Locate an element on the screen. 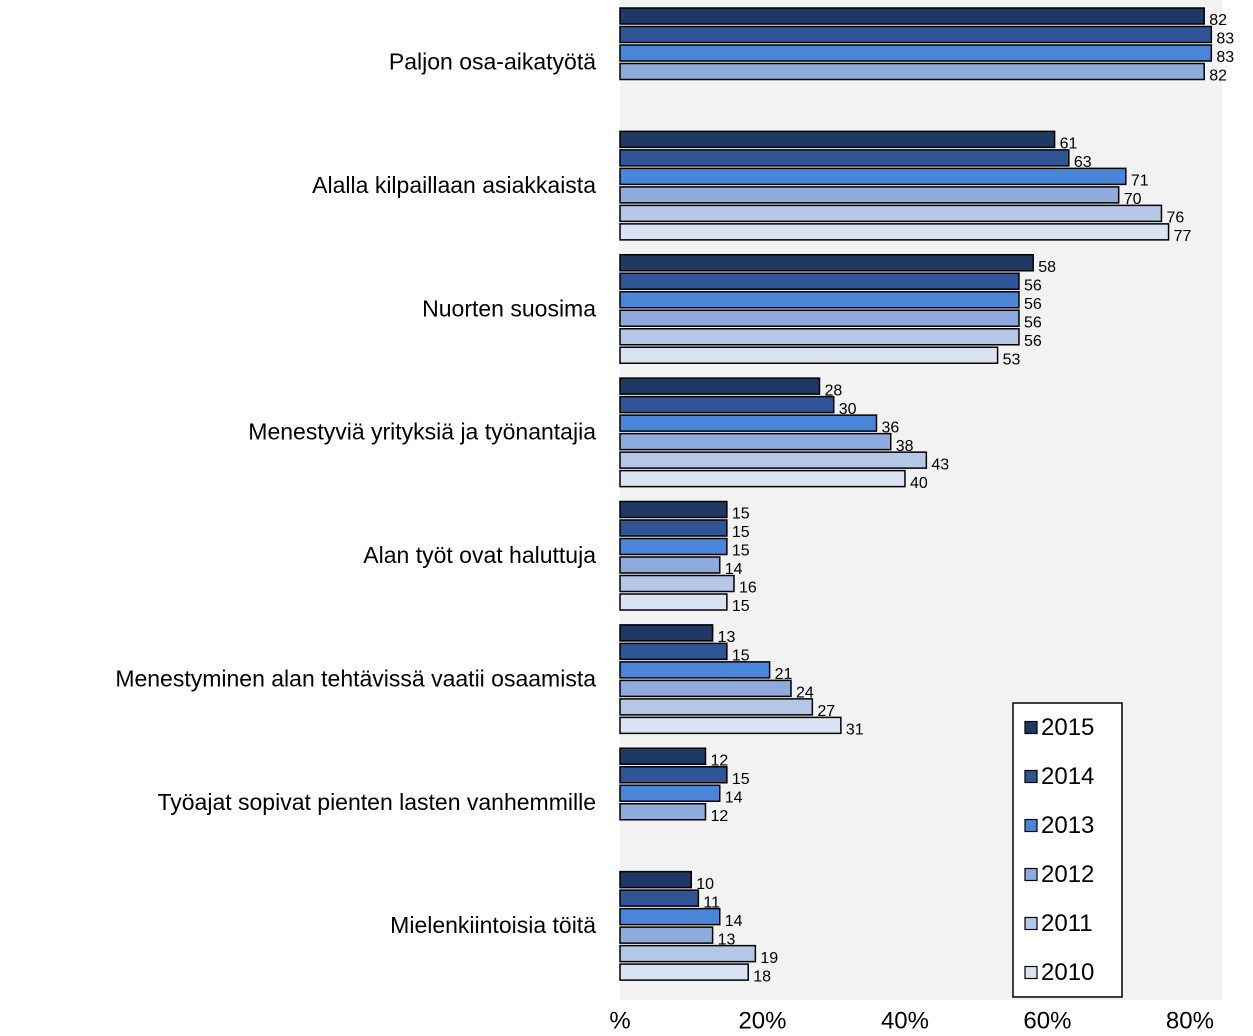 Image resolution: width=1253 pixels, height=1036 pixels. value-label: 19 is located at coordinates (769, 958).